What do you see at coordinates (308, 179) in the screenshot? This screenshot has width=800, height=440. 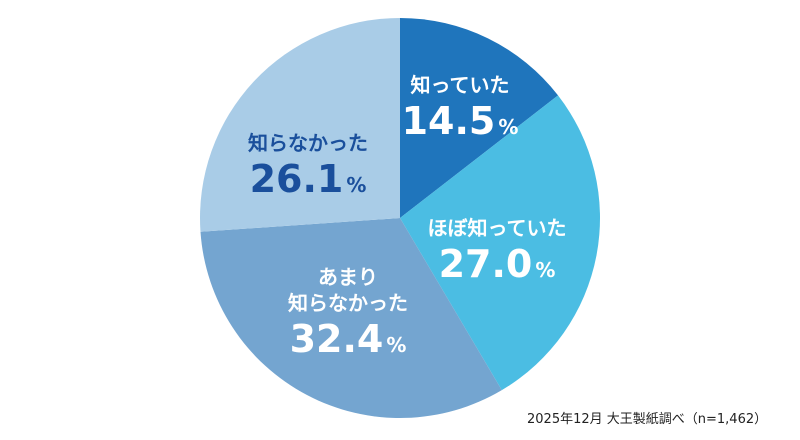 I see `slice-value-label: 26.1%` at bounding box center [308, 179].